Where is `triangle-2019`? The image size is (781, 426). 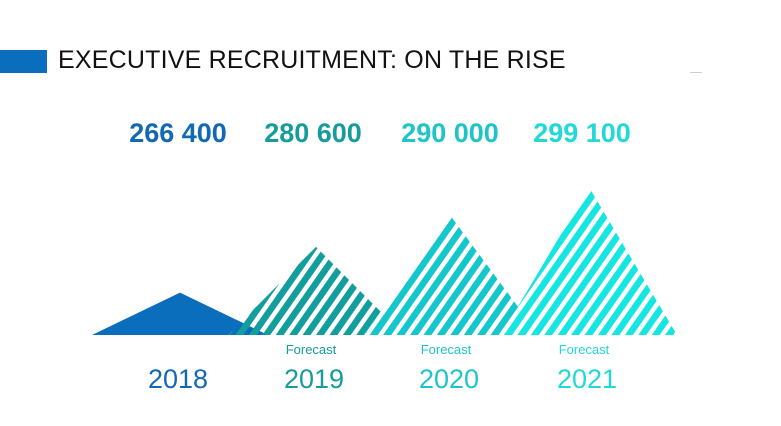
triangle-2019 is located at coordinates (316, 290).